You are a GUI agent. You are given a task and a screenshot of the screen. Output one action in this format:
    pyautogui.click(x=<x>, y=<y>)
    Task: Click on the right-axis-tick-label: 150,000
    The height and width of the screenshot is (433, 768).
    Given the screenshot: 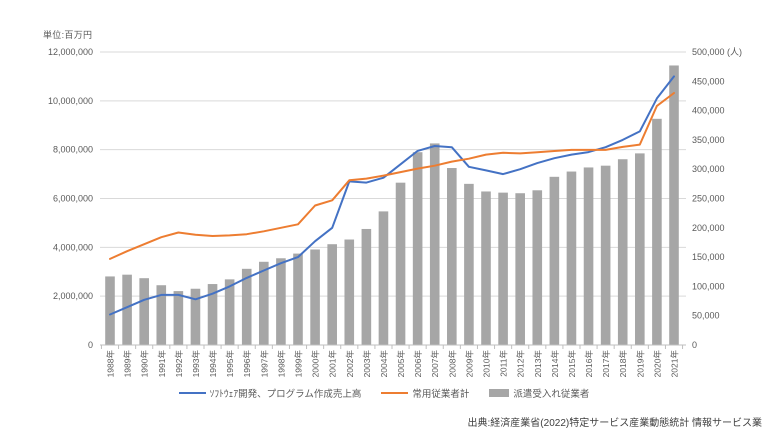 What is the action you would take?
    pyautogui.click(x=708, y=257)
    